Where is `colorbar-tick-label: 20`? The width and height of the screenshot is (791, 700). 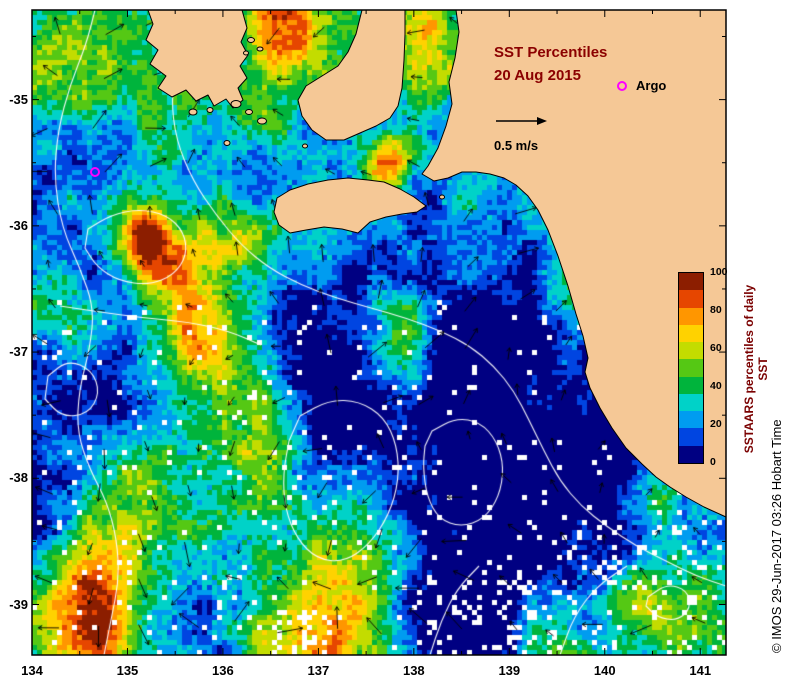 colorbar-tick-label: 20 is located at coordinates (716, 423).